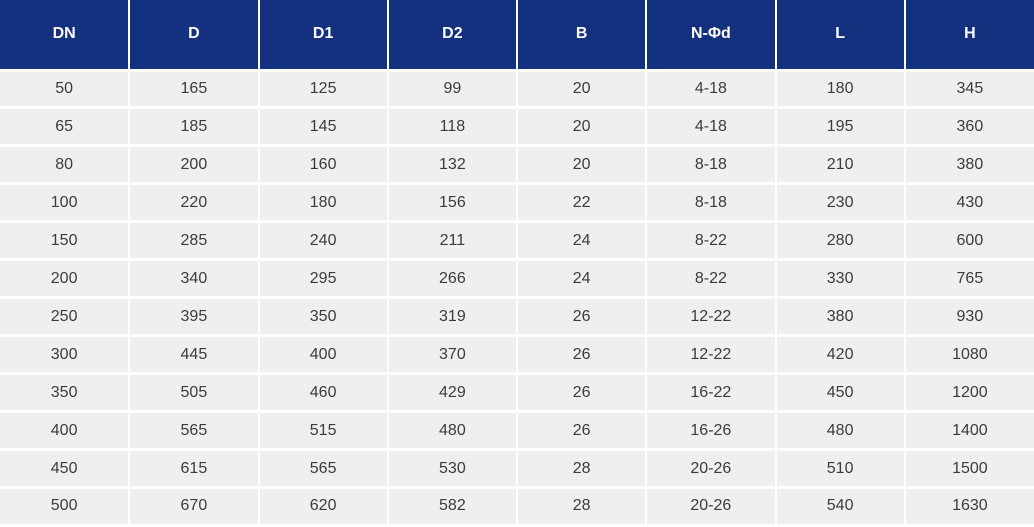  What do you see at coordinates (840, 165) in the screenshot?
I see `cell-l: 210` at bounding box center [840, 165].